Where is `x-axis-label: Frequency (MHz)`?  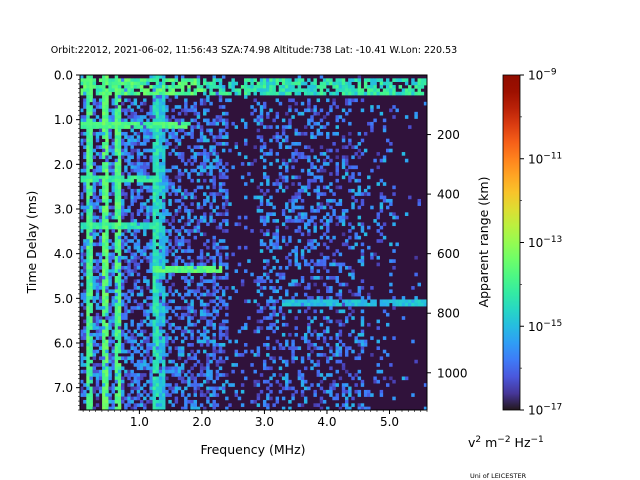
x-axis-label: Frequency (MHz) is located at coordinates (252, 449).